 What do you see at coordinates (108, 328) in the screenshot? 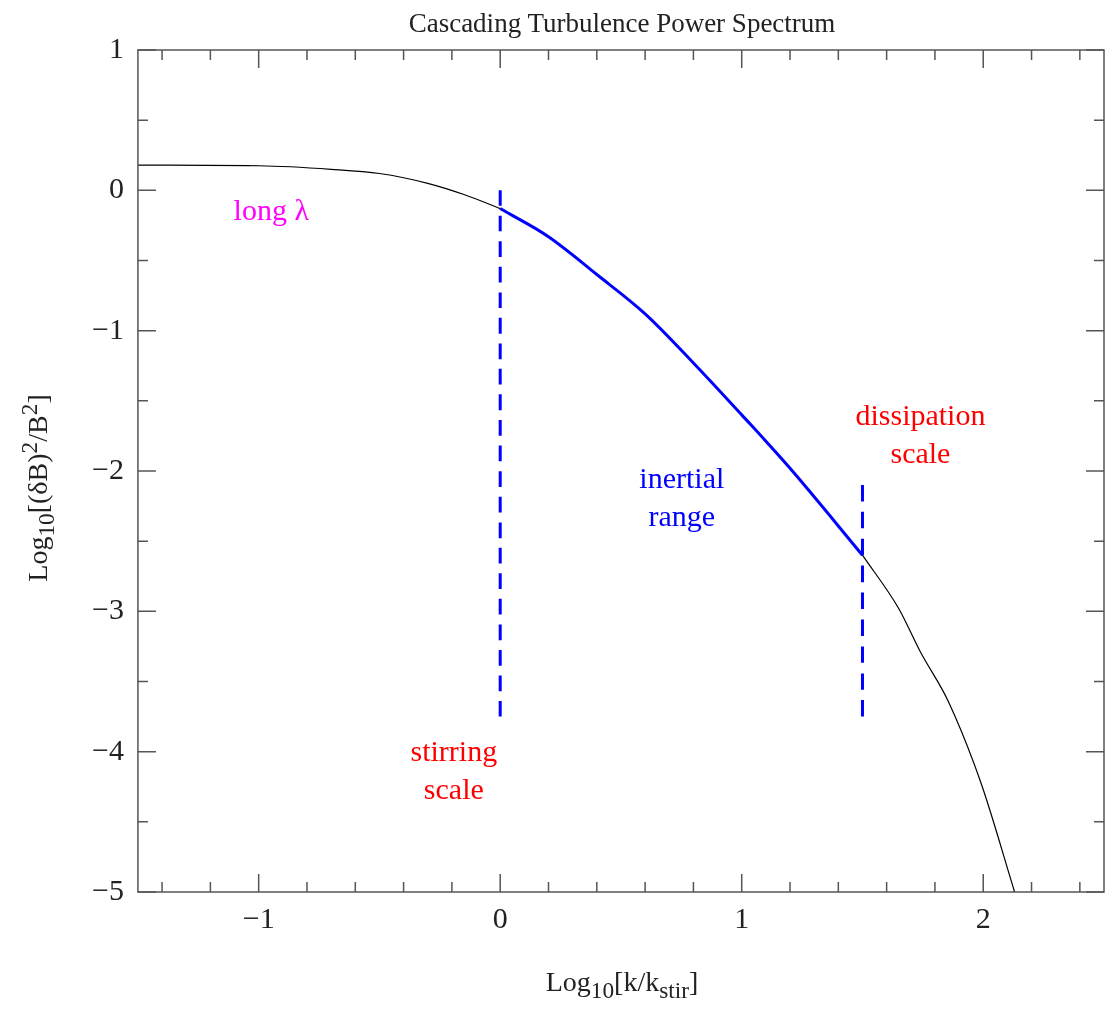
I see `y-tick-label: −1` at bounding box center [108, 328].